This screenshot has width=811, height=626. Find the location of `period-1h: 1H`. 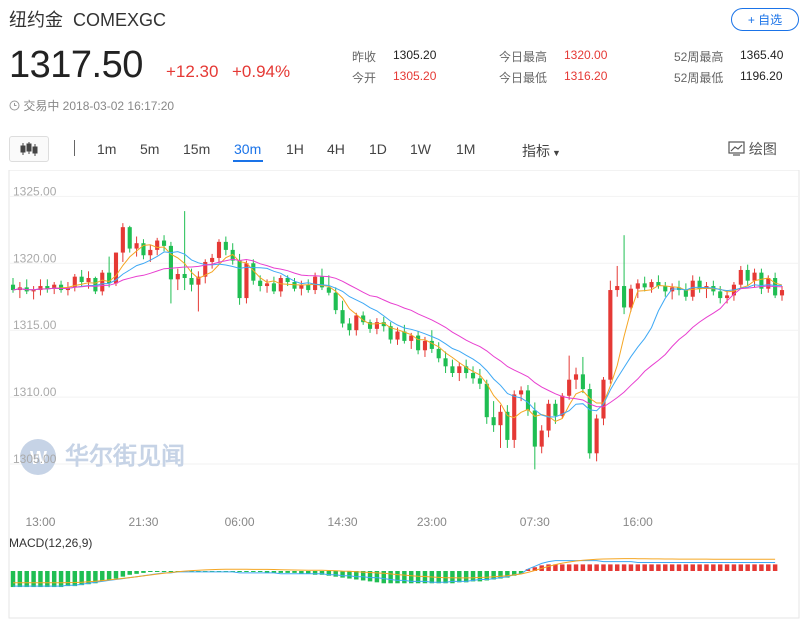

period-1h: 1H is located at coordinates (295, 149).